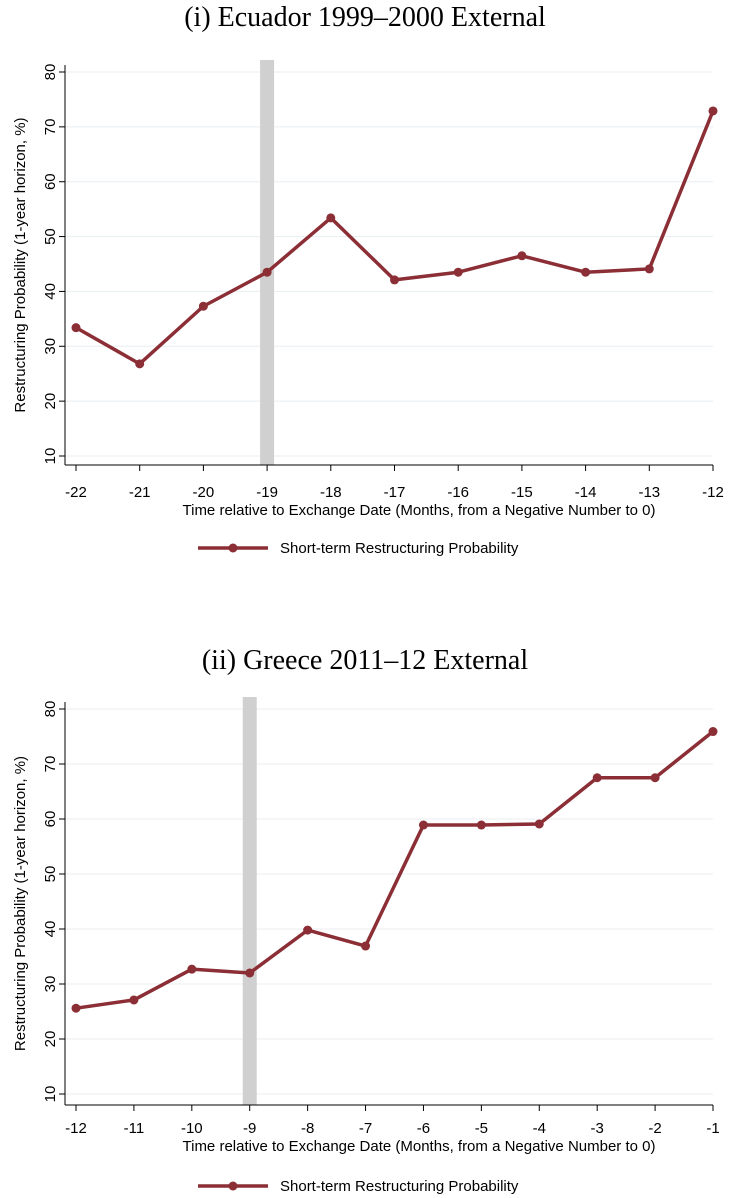 The width and height of the screenshot is (730, 1198). I want to click on x-tick-label: -11, so click(134, 1128).